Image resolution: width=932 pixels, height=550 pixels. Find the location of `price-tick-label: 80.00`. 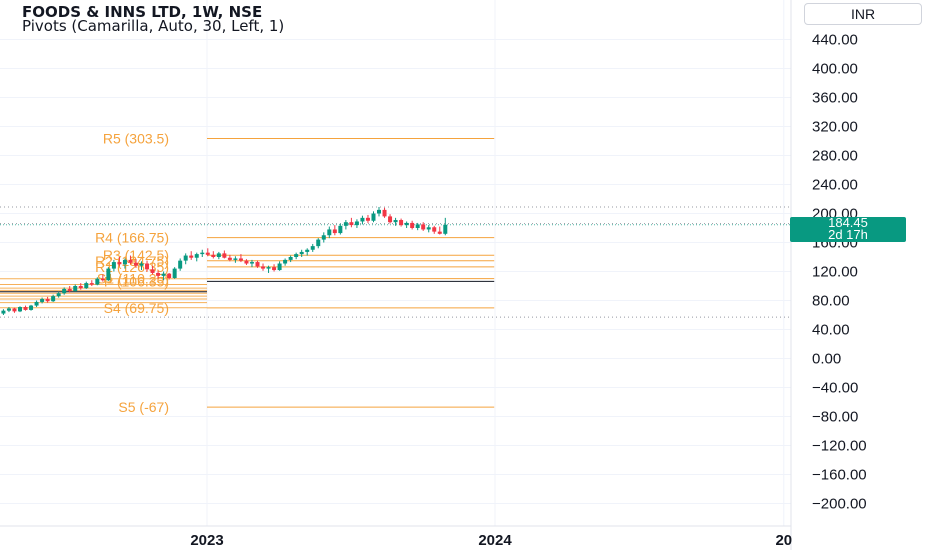

price-tick-label: 80.00 is located at coordinates (831, 301).